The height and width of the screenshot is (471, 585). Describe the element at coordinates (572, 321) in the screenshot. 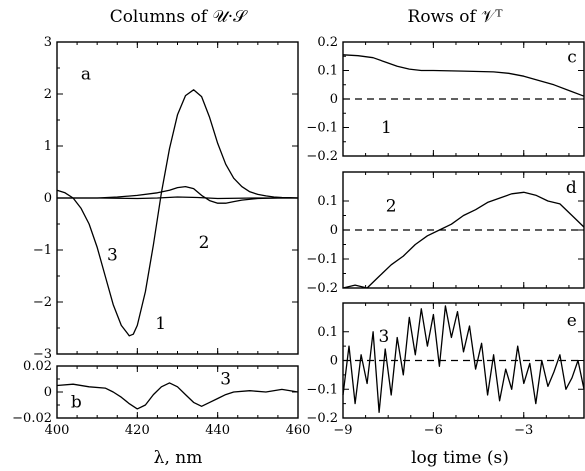

I see `panel-letter: e` at that location.